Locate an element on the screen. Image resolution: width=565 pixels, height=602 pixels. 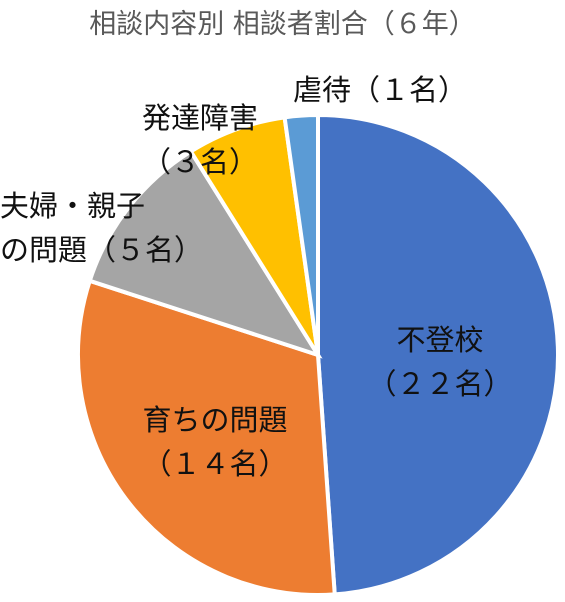
slice-label: 発達障害 （３名） is located at coordinates (200, 140).